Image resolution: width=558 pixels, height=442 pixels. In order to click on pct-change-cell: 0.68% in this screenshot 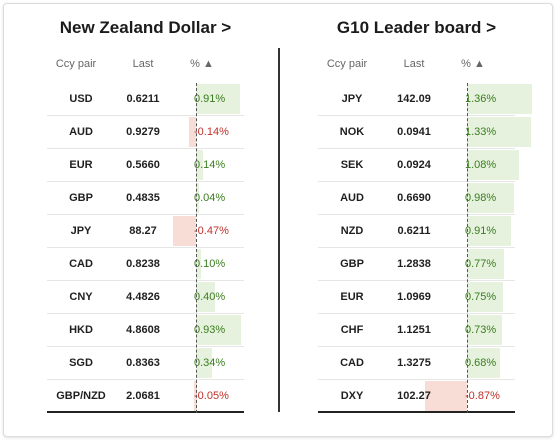, I will do `click(481, 363)`.